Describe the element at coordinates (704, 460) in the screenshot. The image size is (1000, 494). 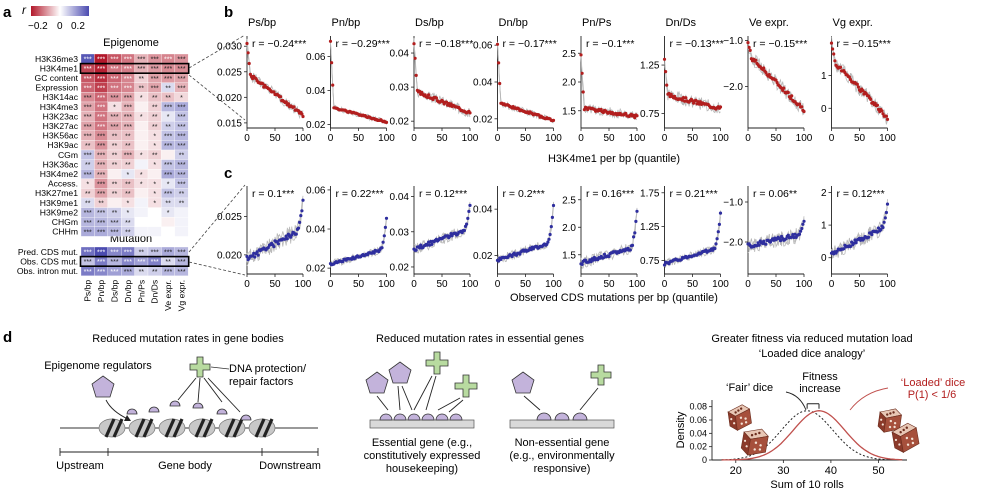
I see `y-tick-label: 0` at that location.